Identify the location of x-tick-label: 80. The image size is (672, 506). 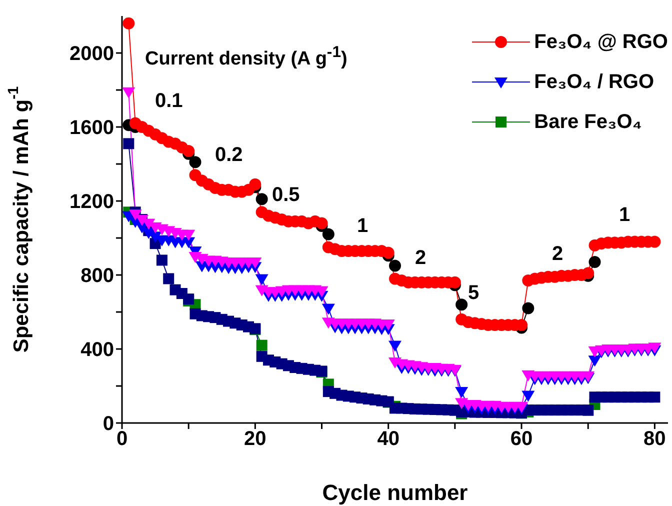
(655, 439).